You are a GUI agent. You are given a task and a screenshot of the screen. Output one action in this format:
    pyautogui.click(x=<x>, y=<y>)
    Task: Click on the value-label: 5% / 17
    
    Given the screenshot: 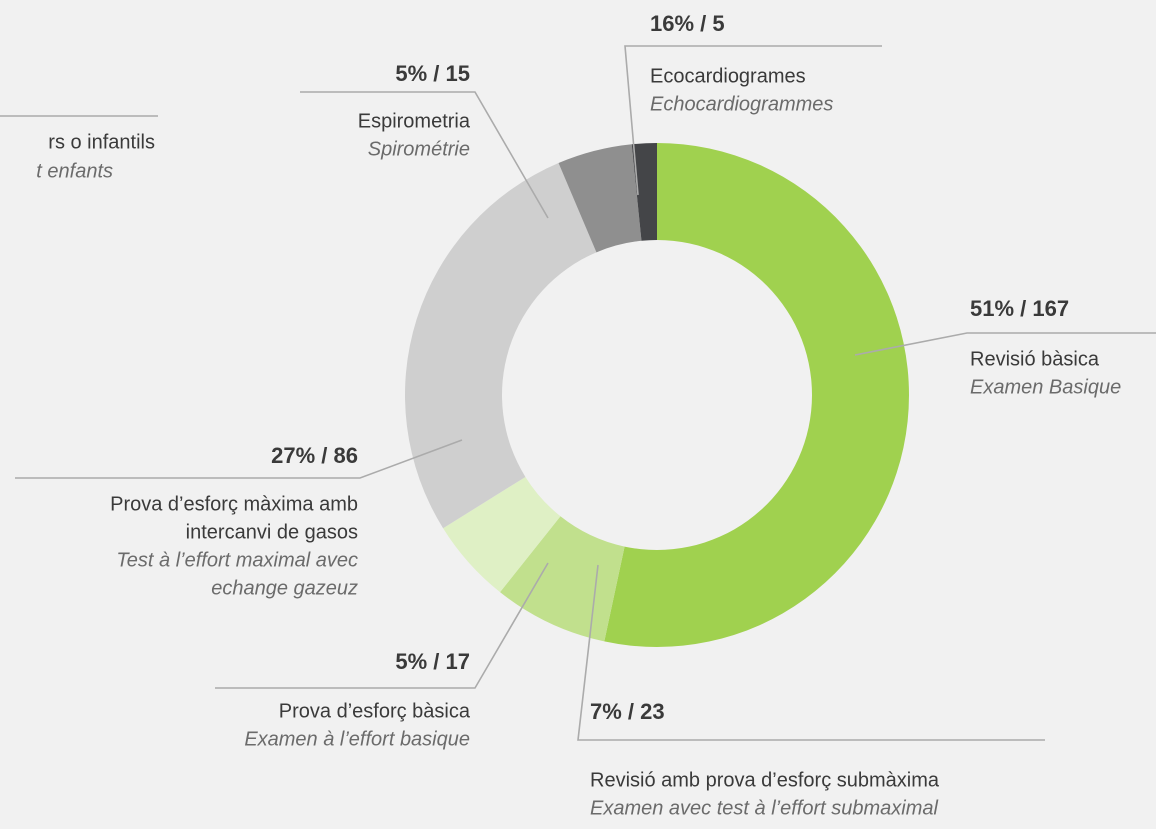 What is the action you would take?
    pyautogui.click(x=432, y=661)
    